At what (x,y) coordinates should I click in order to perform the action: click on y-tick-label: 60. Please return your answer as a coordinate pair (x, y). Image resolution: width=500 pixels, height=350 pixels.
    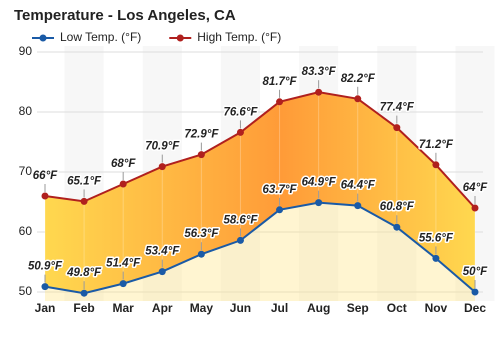
    Looking at the image, I should click on (26, 231).